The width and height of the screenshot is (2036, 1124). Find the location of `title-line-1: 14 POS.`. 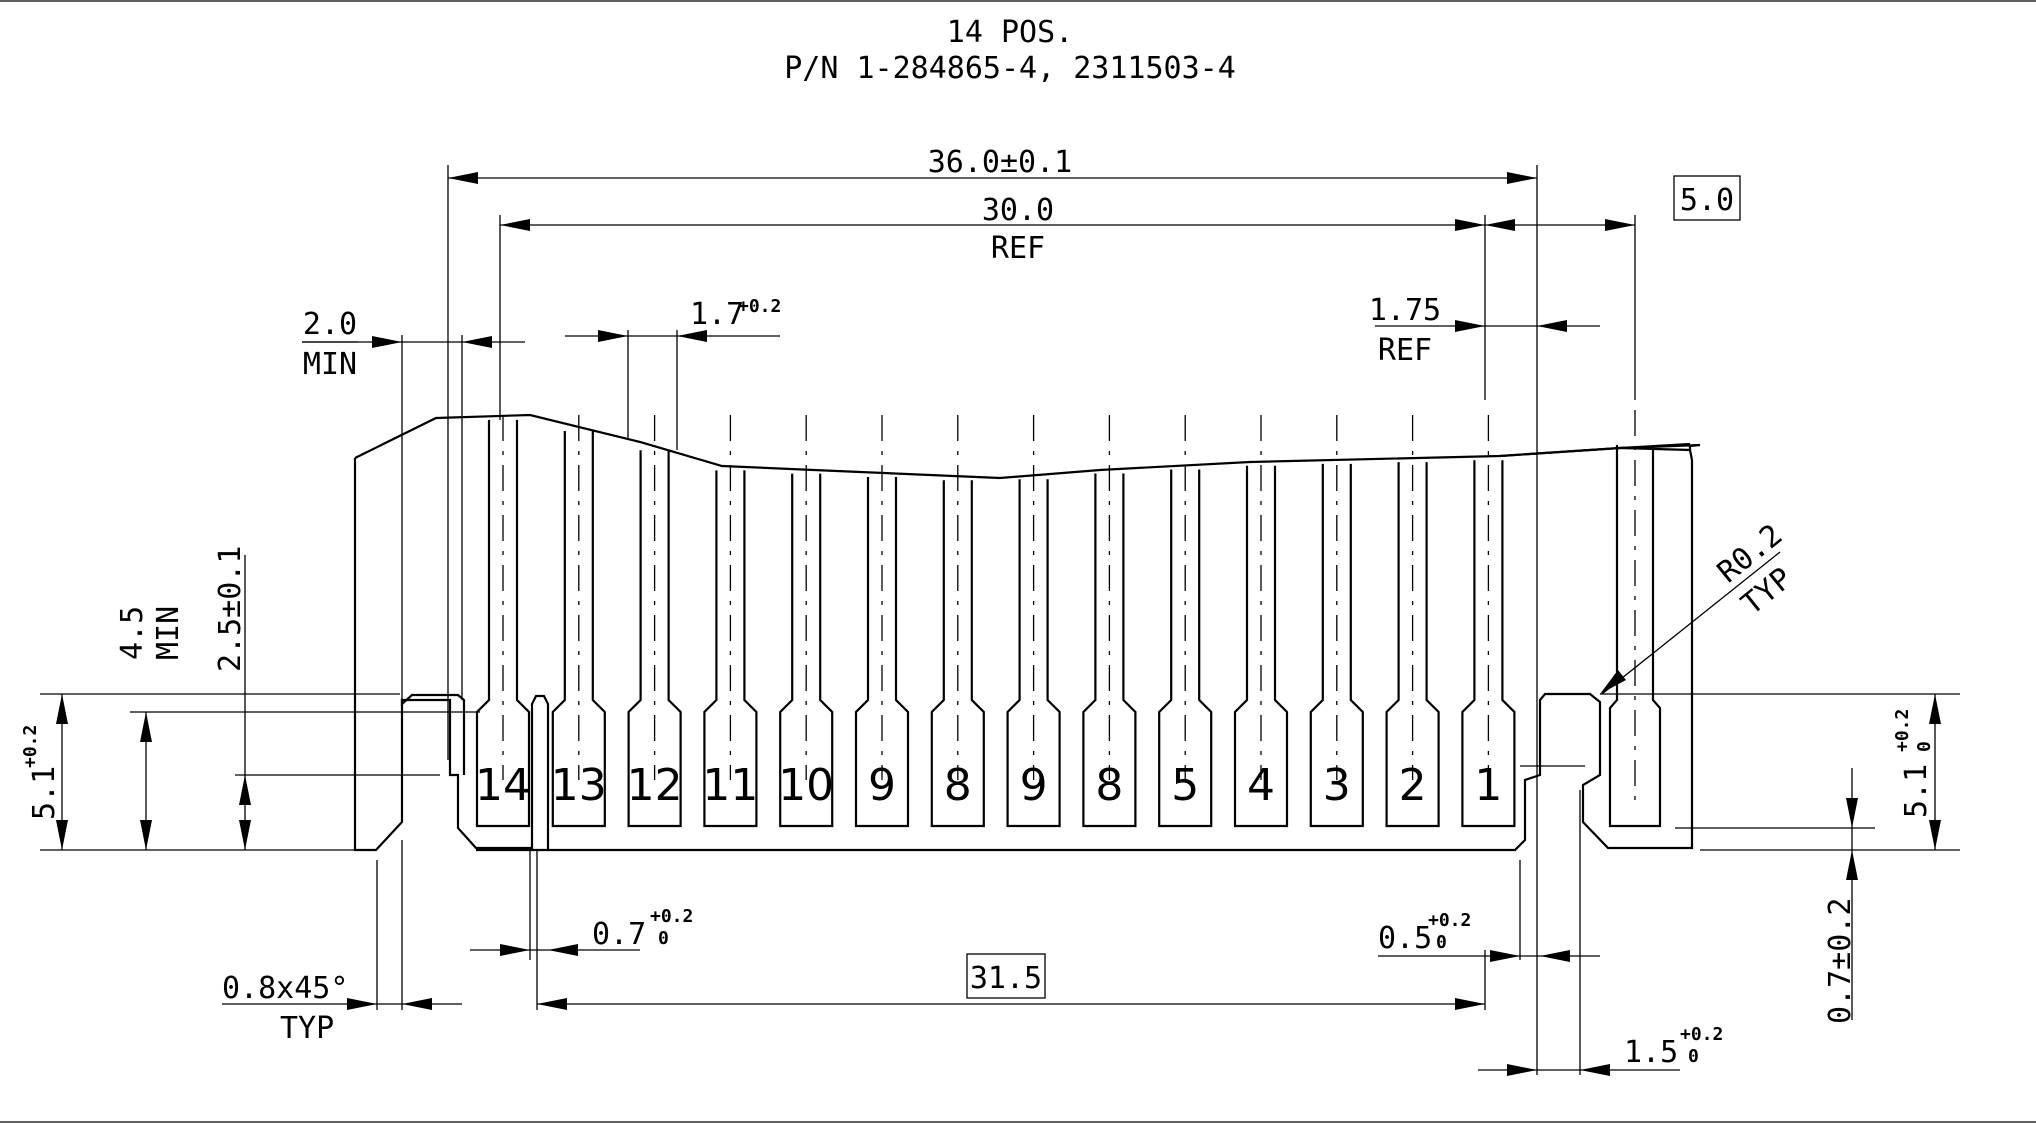

title-line-1: 14 POS. is located at coordinates (1010, 32).